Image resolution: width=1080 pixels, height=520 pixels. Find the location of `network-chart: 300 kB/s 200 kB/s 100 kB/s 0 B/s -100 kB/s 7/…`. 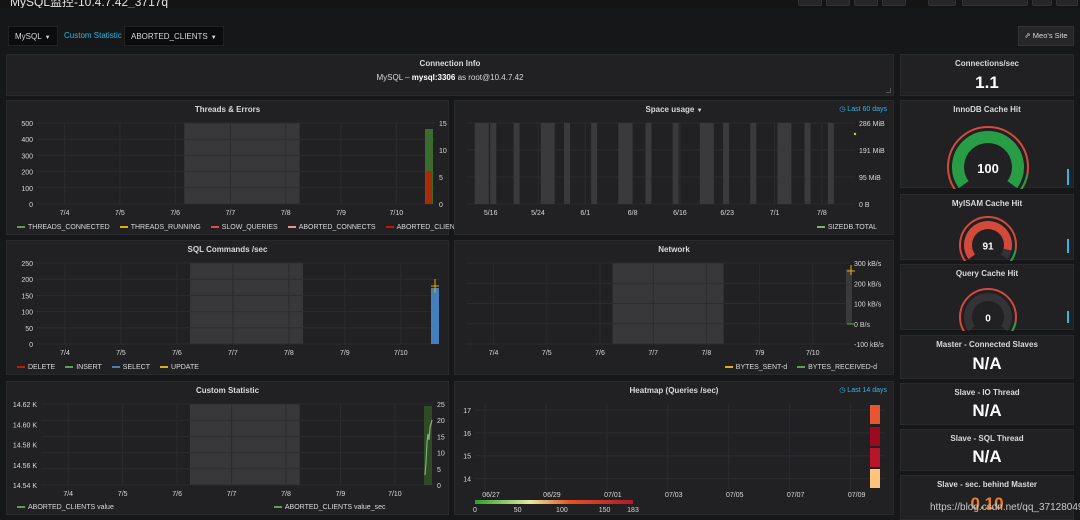

network-chart: 300 kB/s 200 kB/s 100 kB/s 0 B/s -100 kB/s 7/… is located at coordinates (675, 300).